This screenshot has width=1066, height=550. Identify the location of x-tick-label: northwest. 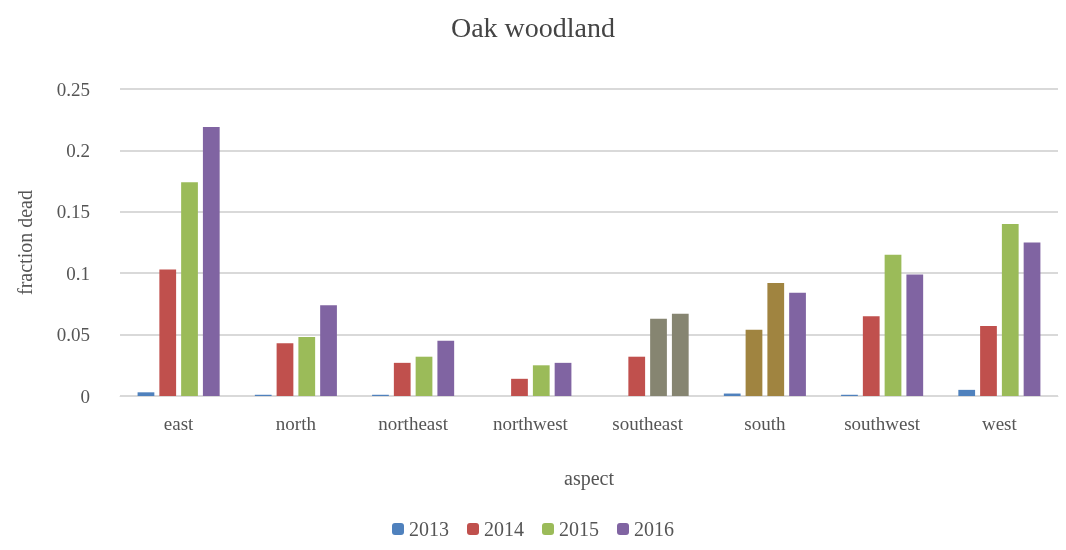
(530, 423).